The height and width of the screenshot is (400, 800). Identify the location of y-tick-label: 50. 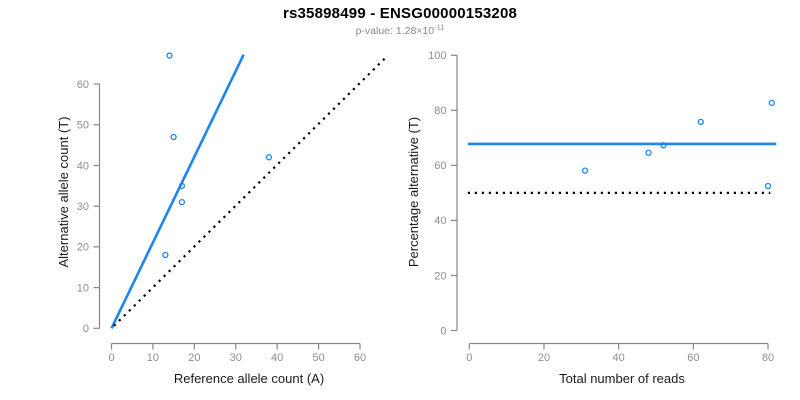
(83, 126).